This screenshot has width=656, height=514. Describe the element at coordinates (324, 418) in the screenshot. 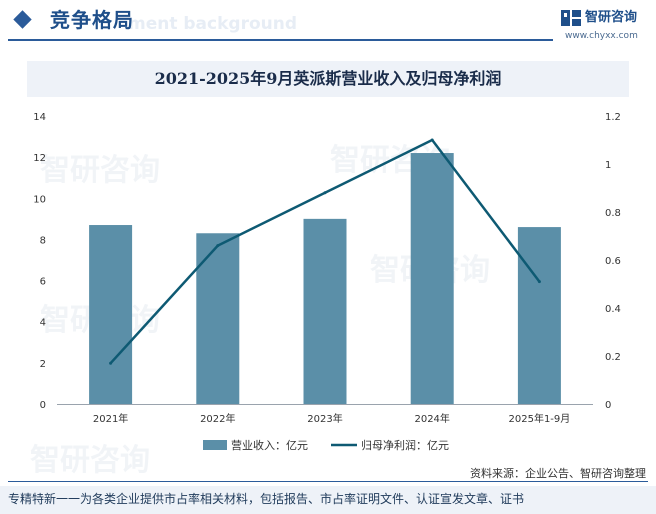

I see `x-tick-label: 2023年` at that location.